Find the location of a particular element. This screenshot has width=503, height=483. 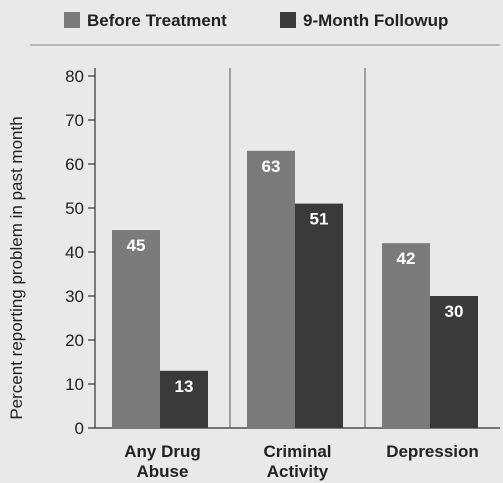

bar-value-label: 13 is located at coordinates (184, 386).